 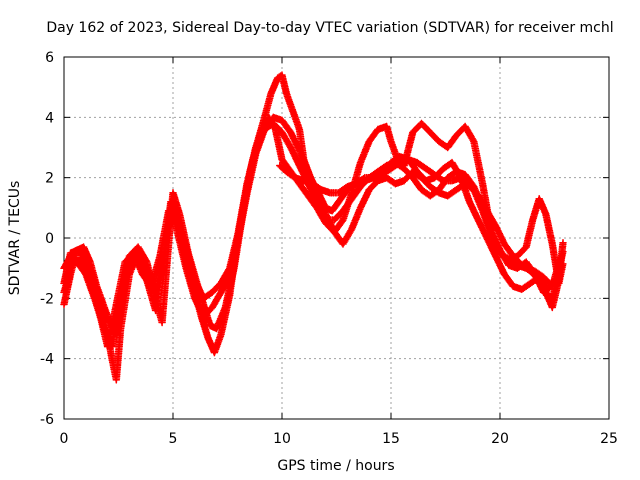 What do you see at coordinates (15, 238) in the screenshot?
I see `y-axis-label: SDTVAR / TECUs` at bounding box center [15, 238].